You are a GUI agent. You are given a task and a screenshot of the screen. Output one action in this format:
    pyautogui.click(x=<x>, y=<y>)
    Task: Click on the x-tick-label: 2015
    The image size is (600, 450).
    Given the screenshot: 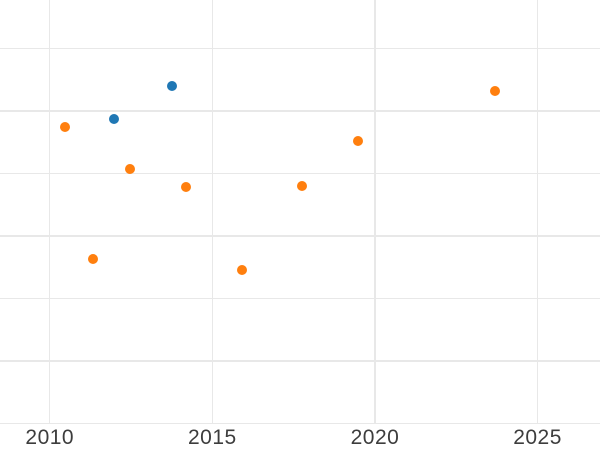 What is the action you would take?
    pyautogui.click(x=212, y=437)
    